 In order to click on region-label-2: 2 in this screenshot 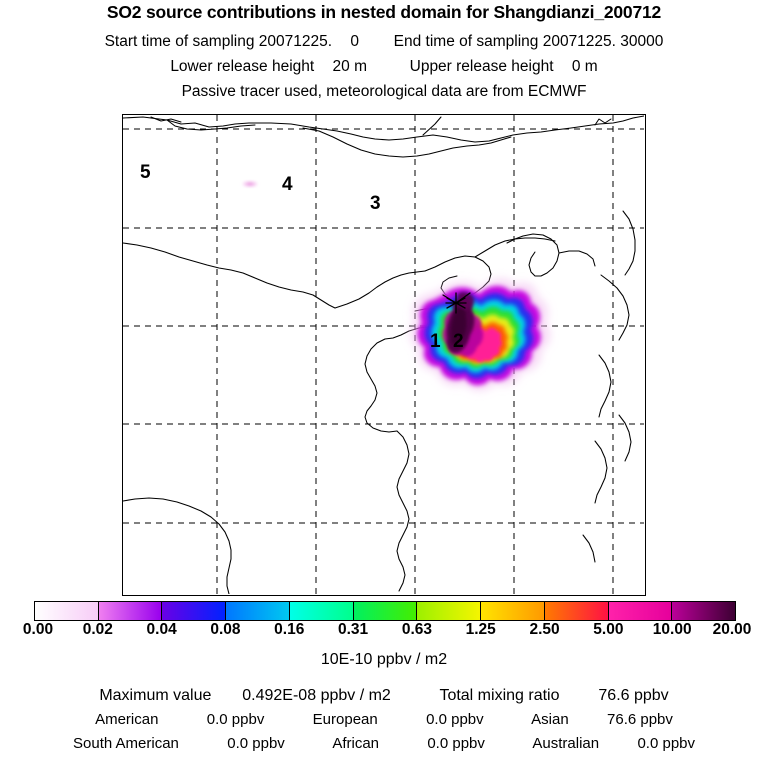, I will do `click(458, 341)`.